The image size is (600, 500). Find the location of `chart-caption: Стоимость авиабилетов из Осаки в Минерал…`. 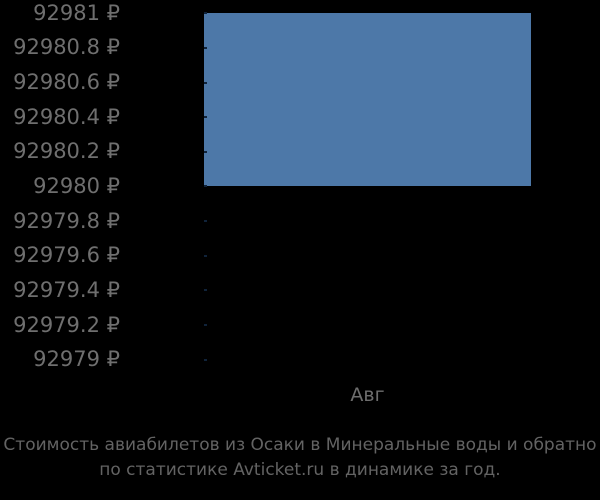

chart-caption: Стоимость авиабилетов из Осаки в Минерал… is located at coordinates (300, 458).